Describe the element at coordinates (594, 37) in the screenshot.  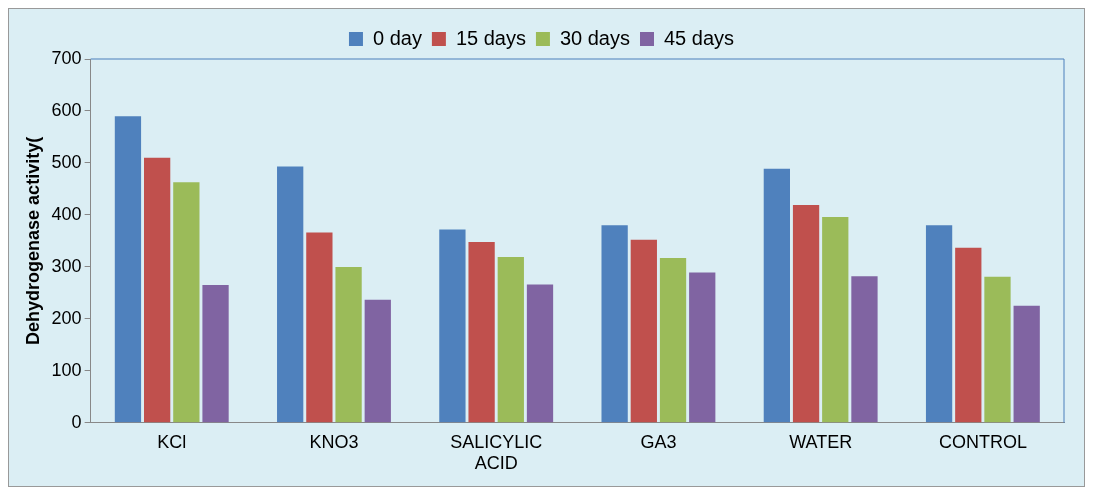
I see `legend-label: 30 days` at that location.